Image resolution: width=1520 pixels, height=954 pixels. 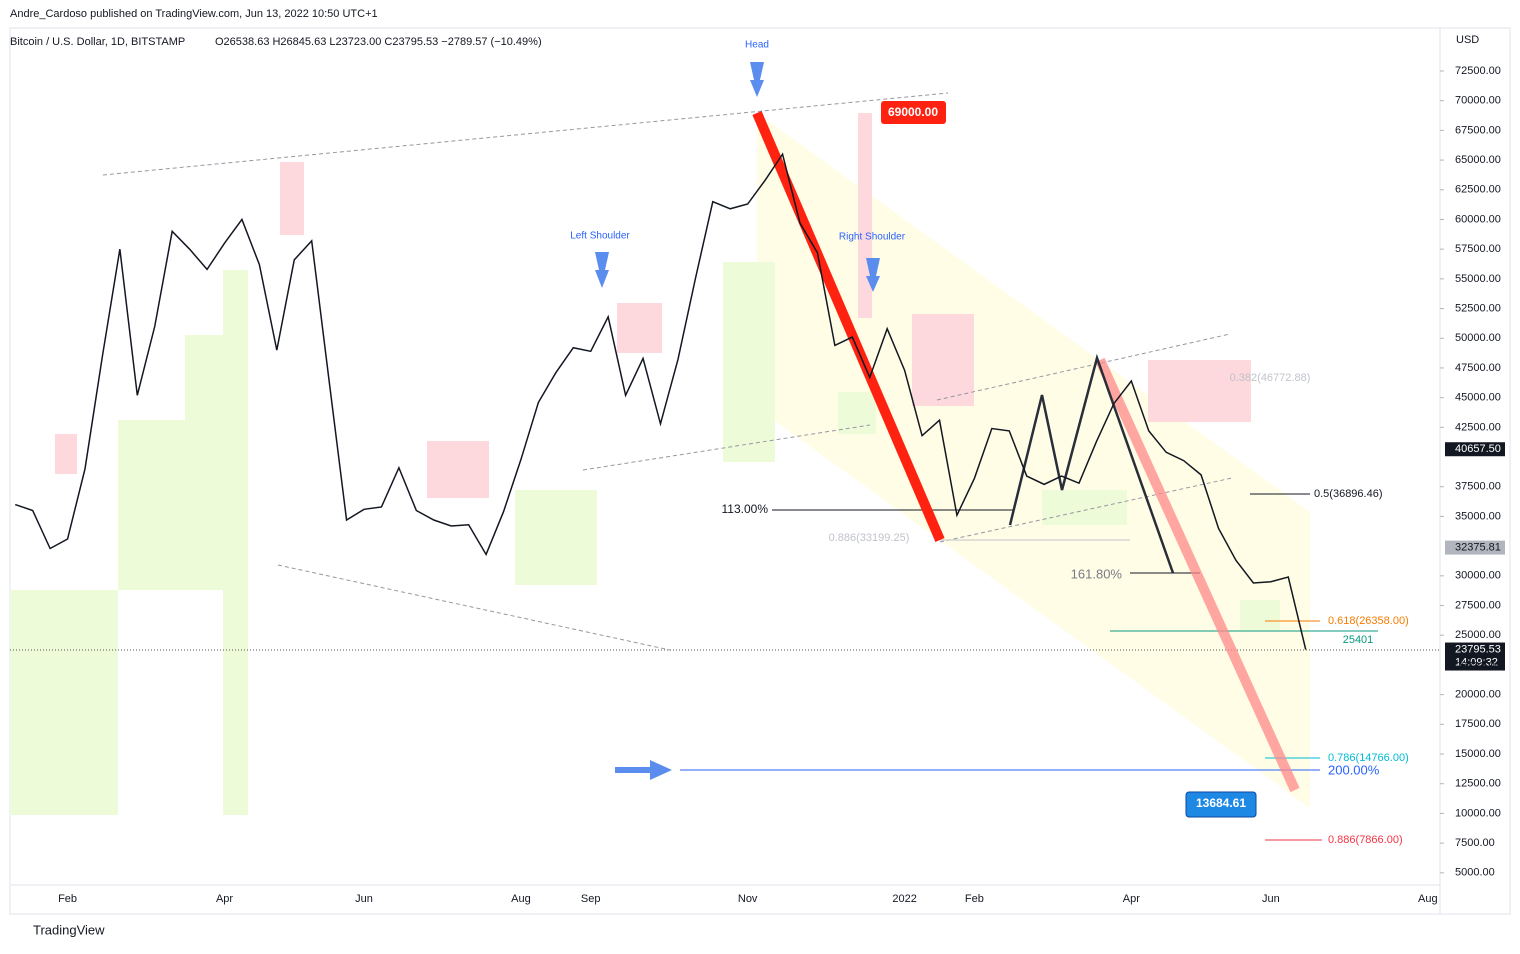 I want to click on y-tick-label: 7500.00, so click(x=1475, y=843).